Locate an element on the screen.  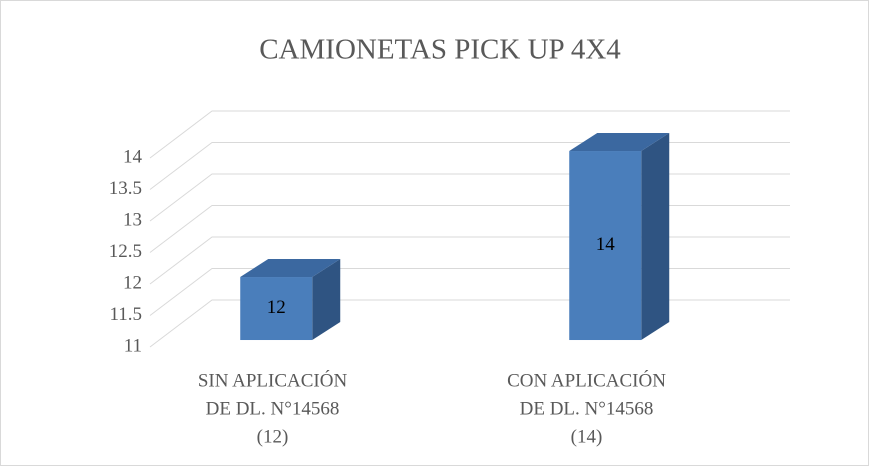
x-tick-label: CON APLICACIÓN is located at coordinates (586, 380).